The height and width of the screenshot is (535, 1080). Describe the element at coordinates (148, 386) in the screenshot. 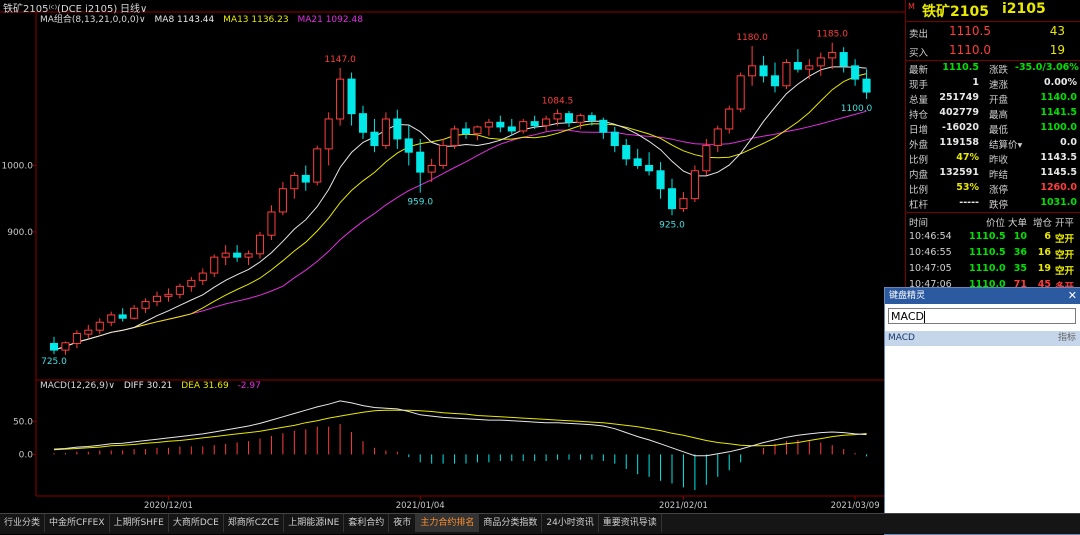

I see `macd-diff-value: DIFF 30.21` at that location.